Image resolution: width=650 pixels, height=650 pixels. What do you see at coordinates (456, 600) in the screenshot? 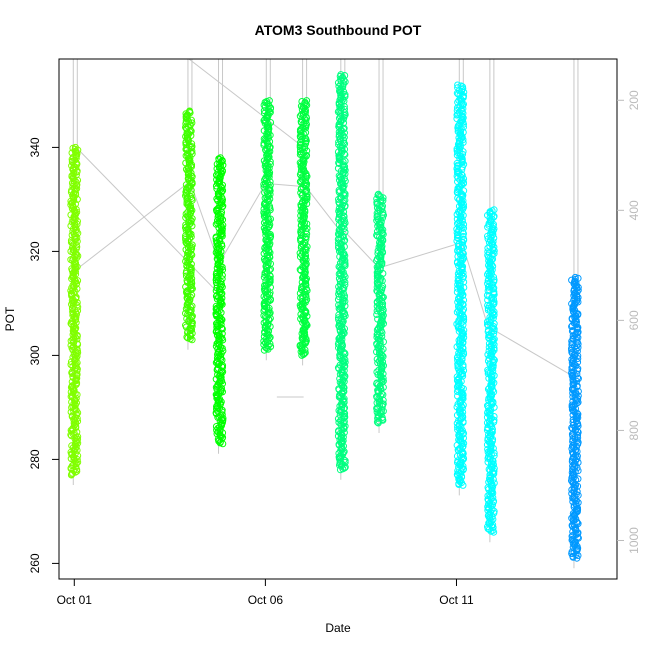
I see `x-tick-label: Oct 11` at bounding box center [456, 600].